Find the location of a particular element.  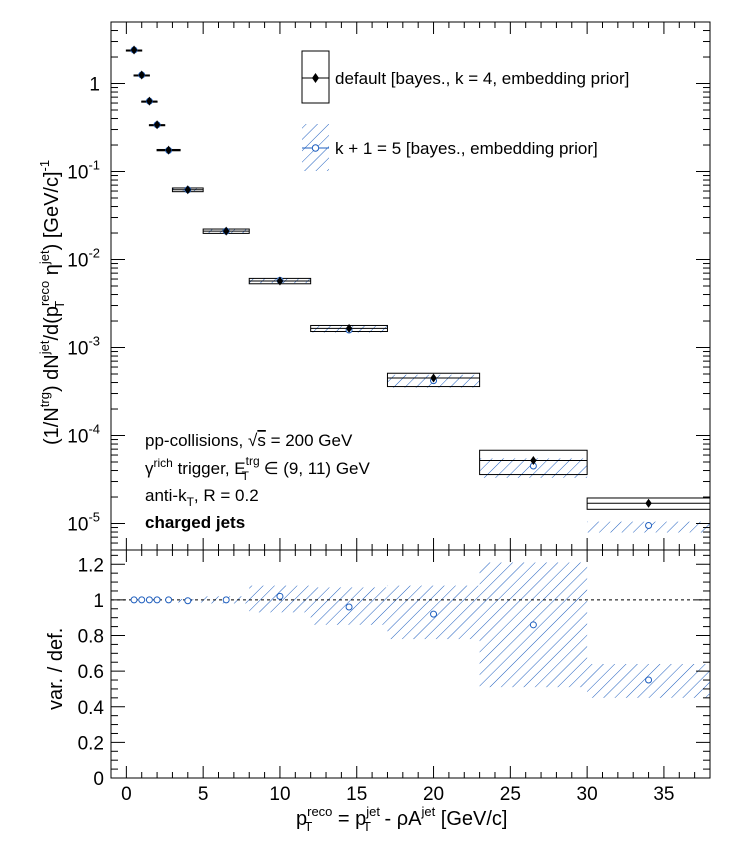

x-tick-label-20: 20 is located at coordinates (433, 794).